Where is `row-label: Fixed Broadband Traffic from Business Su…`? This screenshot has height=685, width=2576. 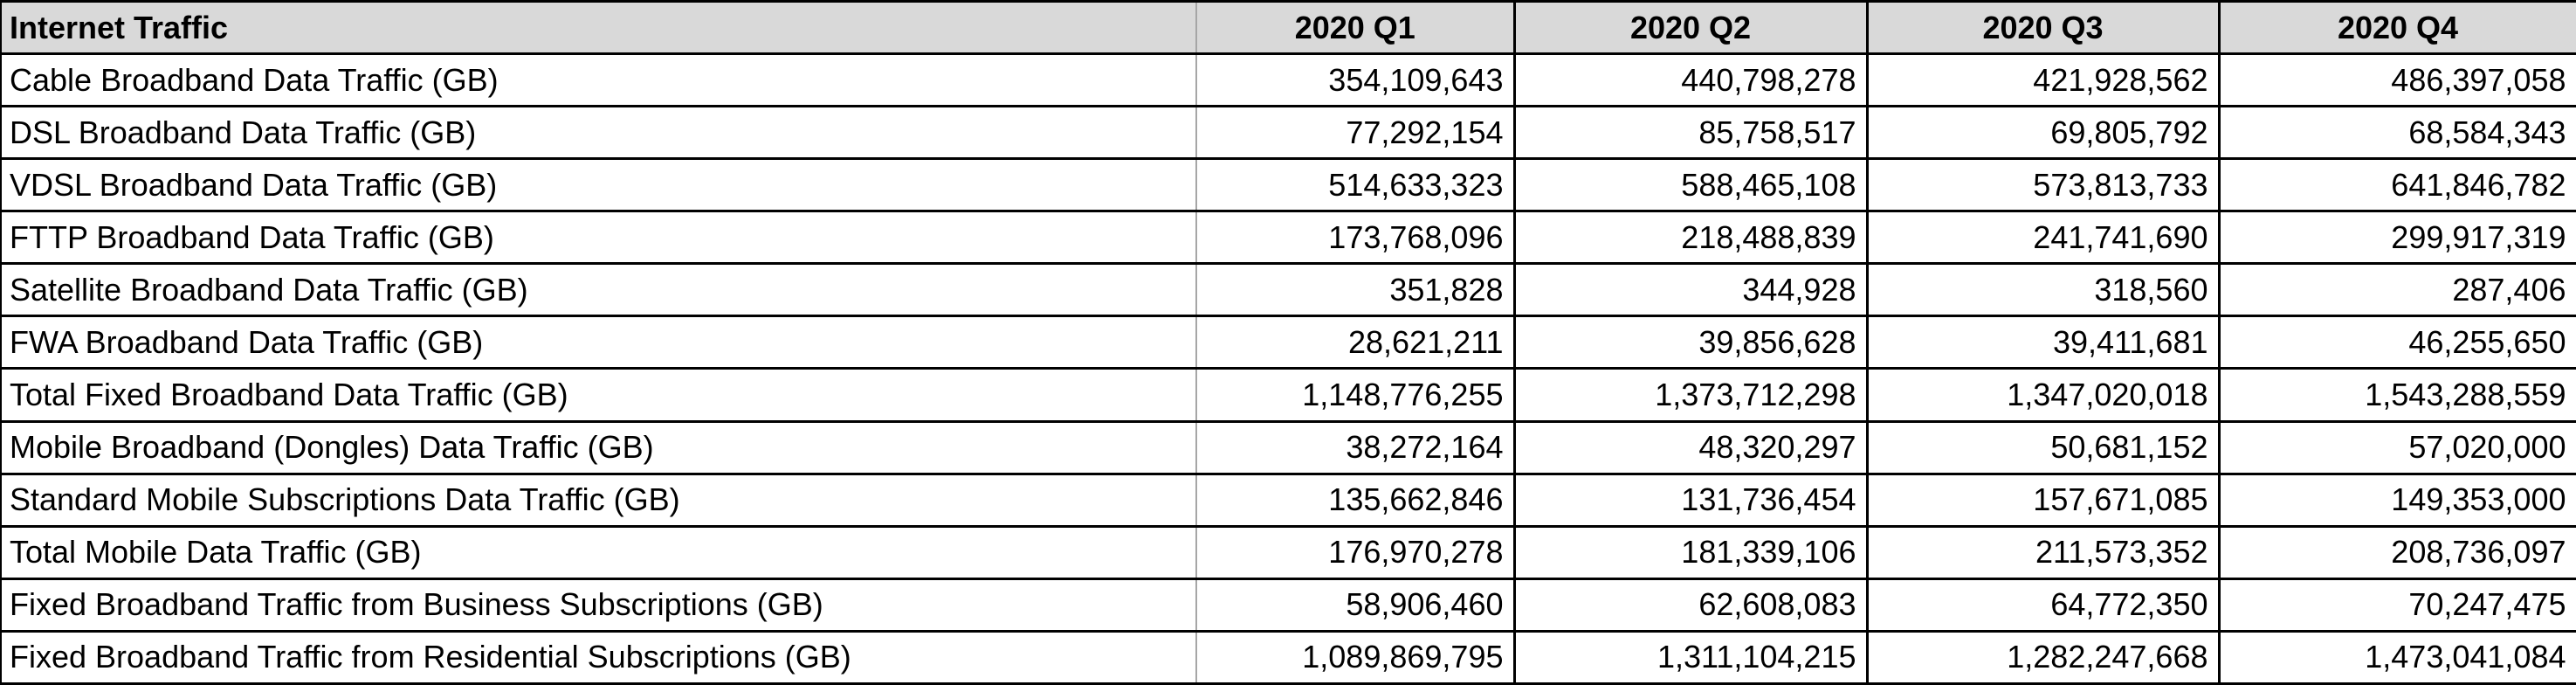
row-label: Fixed Broadband Traffic from Business Su… is located at coordinates (599, 605).